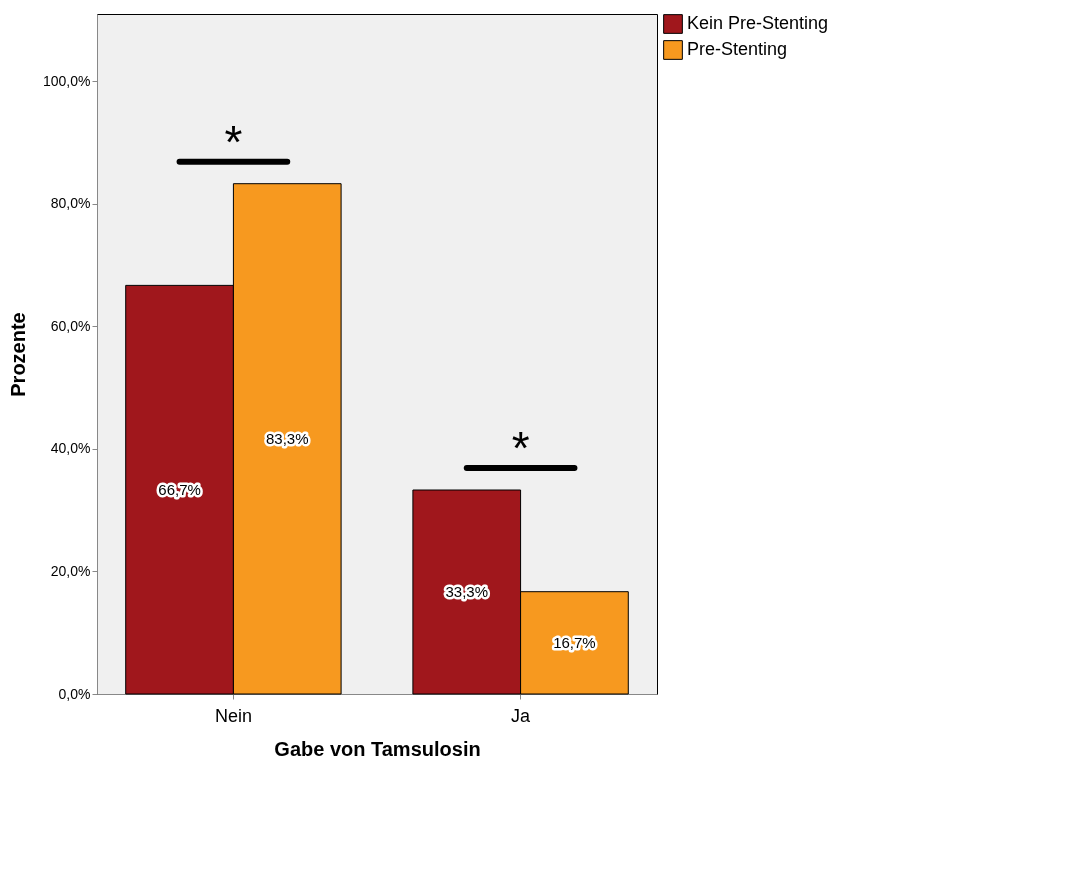  I want to click on data-label: 16,7%, so click(574, 642).